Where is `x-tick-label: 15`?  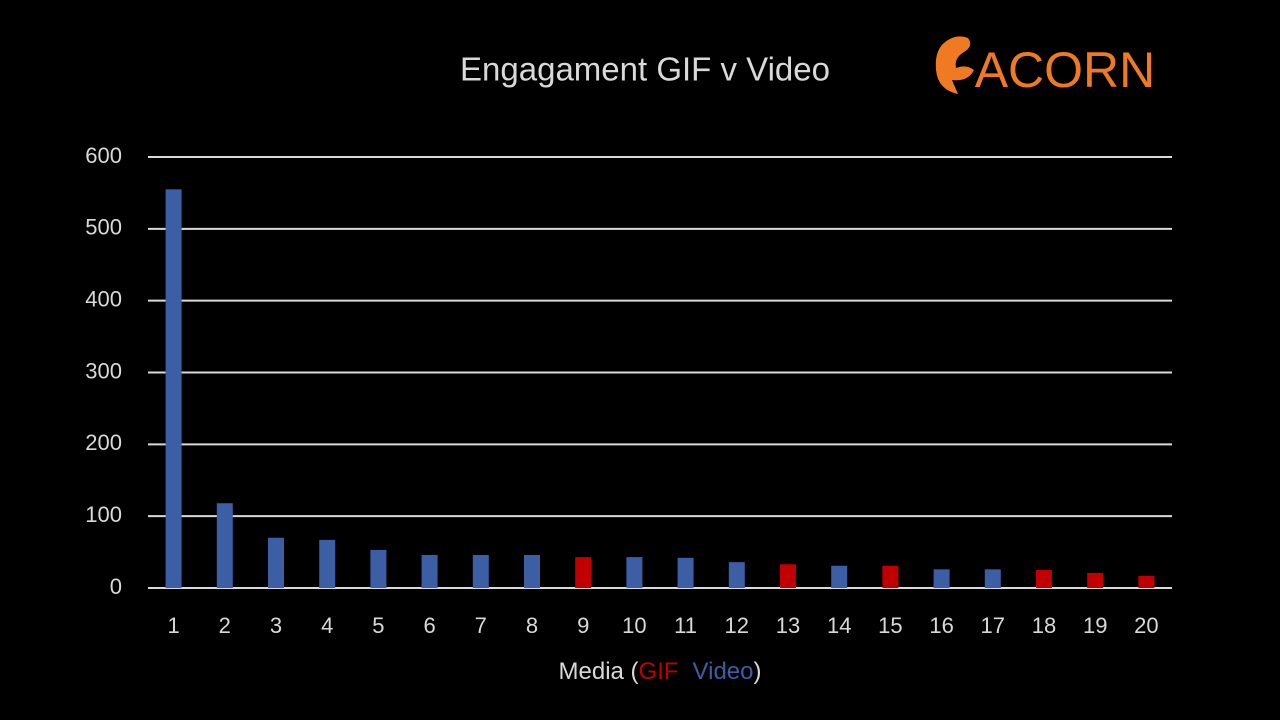 x-tick-label: 15 is located at coordinates (890, 625).